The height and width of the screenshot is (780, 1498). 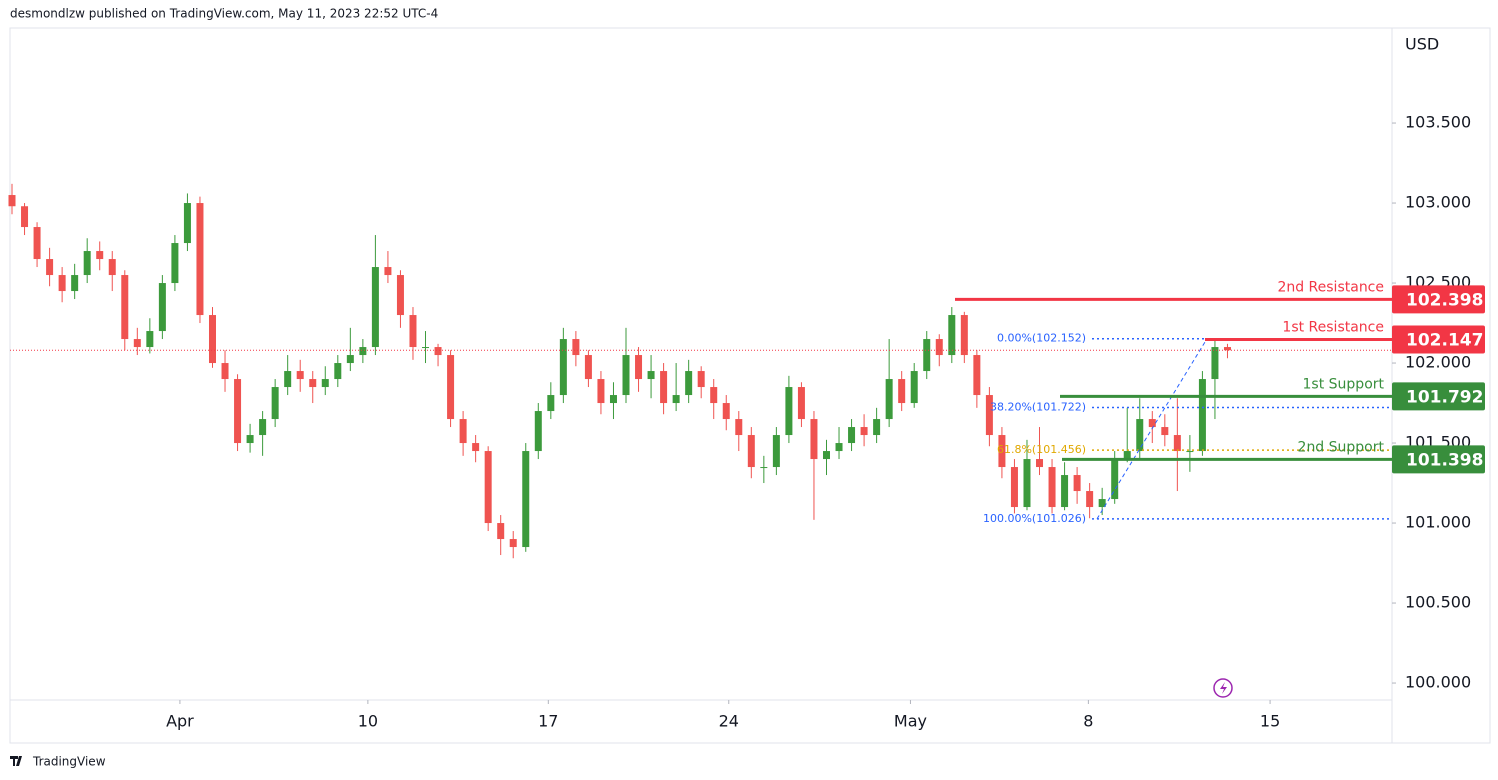 I want to click on level-name: 1st Support, so click(x=1344, y=384).